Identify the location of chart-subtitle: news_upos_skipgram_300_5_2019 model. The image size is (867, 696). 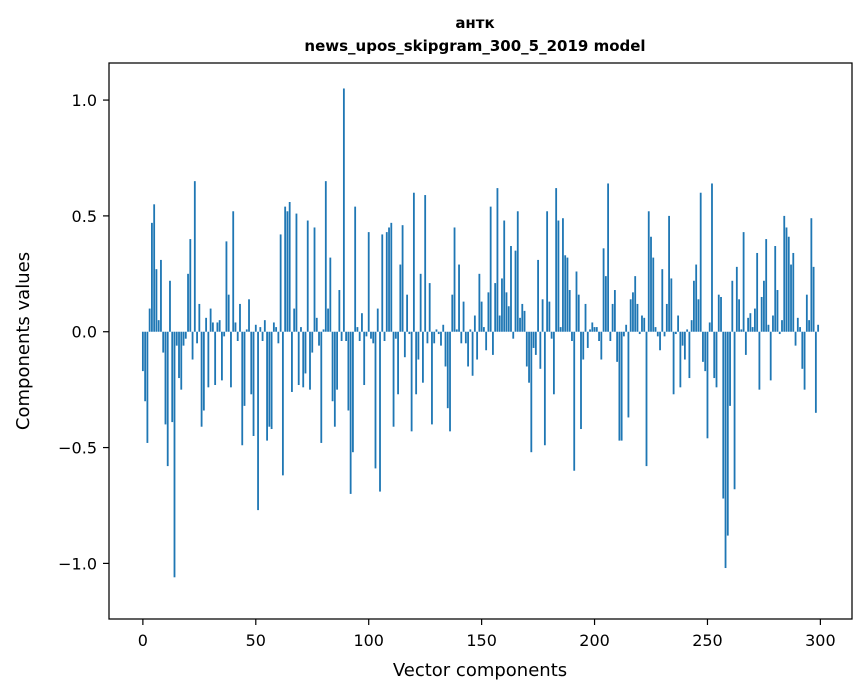
(474, 46).